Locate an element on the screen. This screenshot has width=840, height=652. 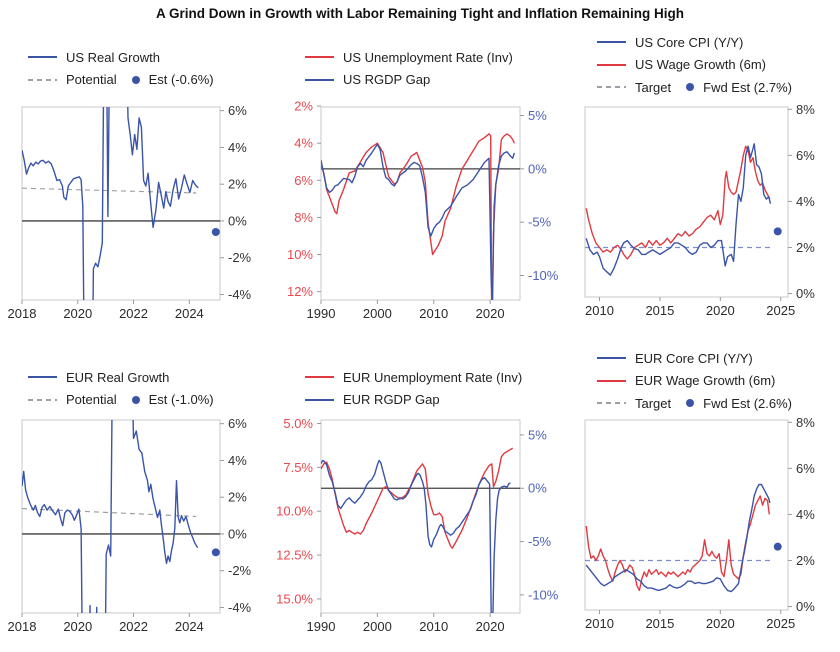
legend-label: Fwd Est (2.7%) is located at coordinates (747, 87).